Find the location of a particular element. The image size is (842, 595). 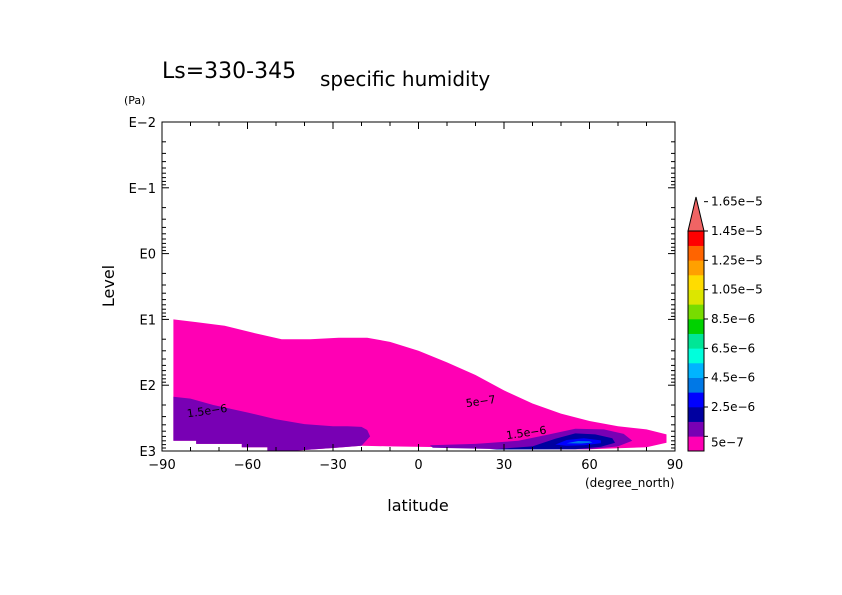

x-tick-label: 60 is located at coordinates (589, 465).